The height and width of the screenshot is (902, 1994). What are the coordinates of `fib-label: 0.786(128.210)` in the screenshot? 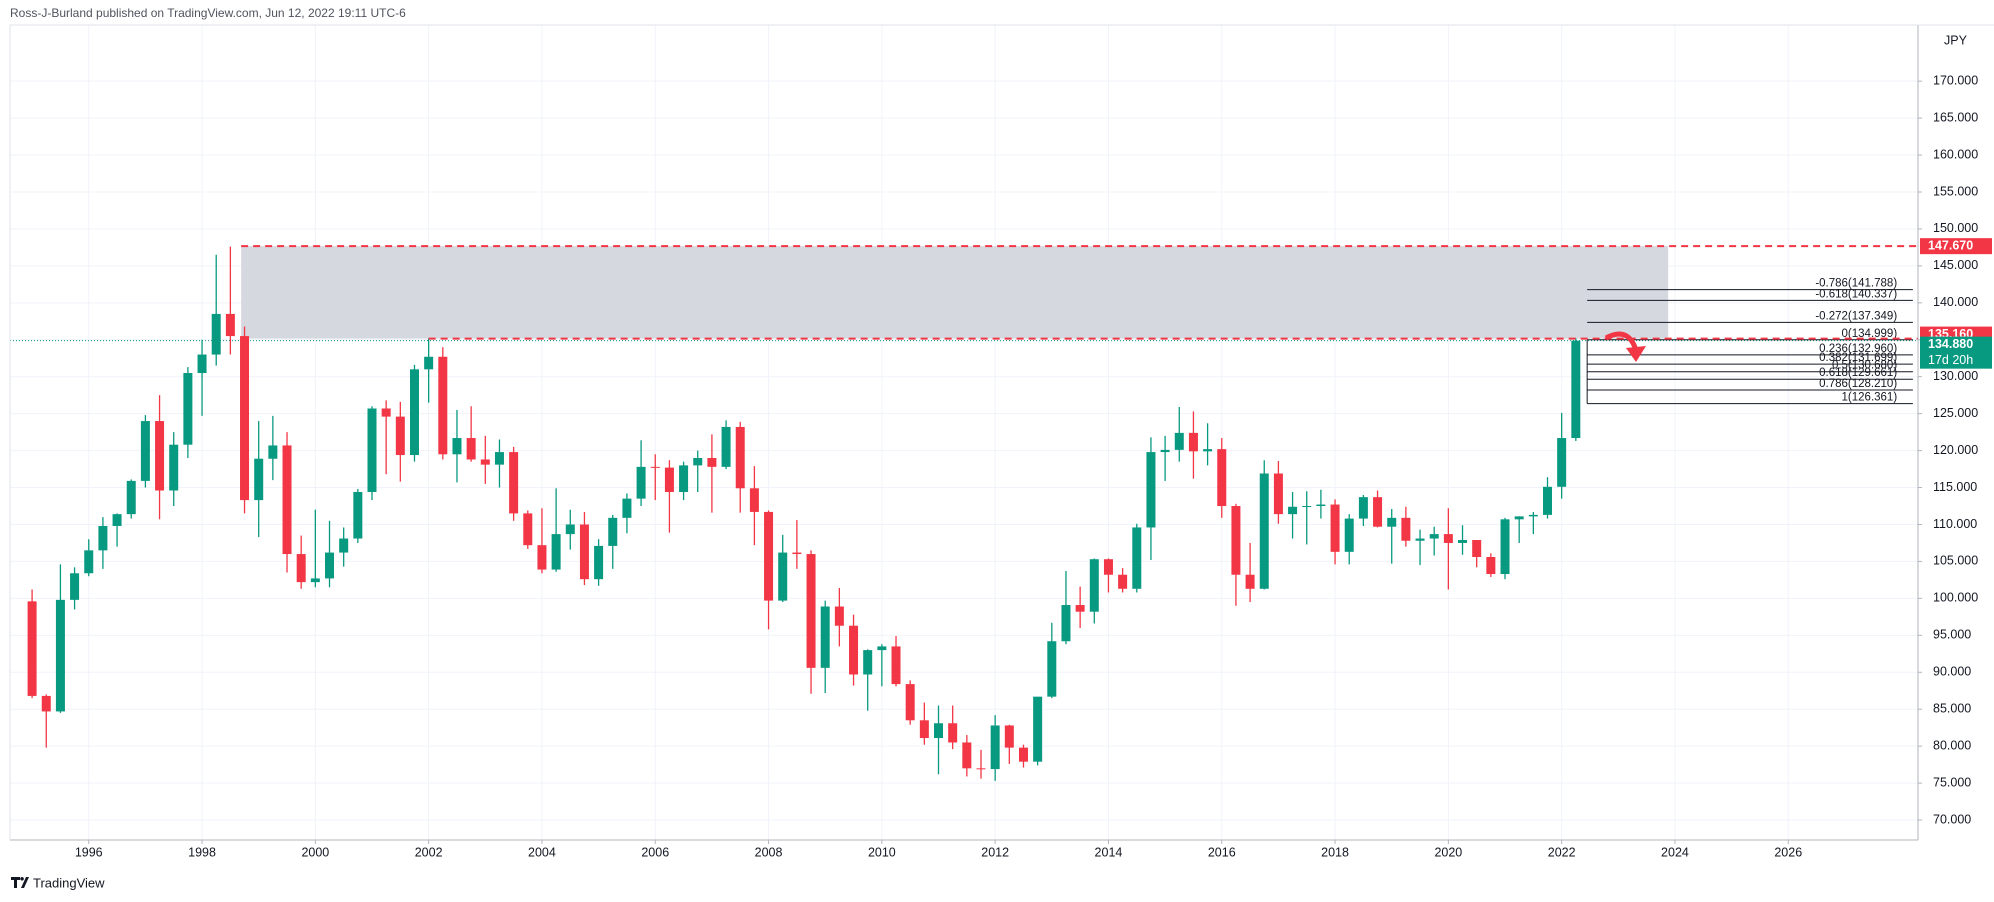 It's located at (1858, 384).